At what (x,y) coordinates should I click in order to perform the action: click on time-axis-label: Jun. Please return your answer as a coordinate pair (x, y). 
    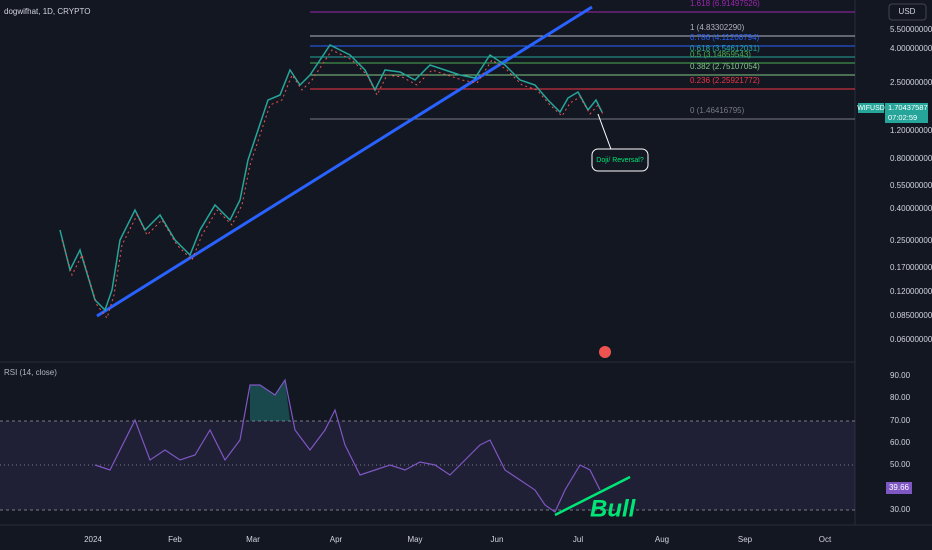
    Looking at the image, I should click on (497, 539).